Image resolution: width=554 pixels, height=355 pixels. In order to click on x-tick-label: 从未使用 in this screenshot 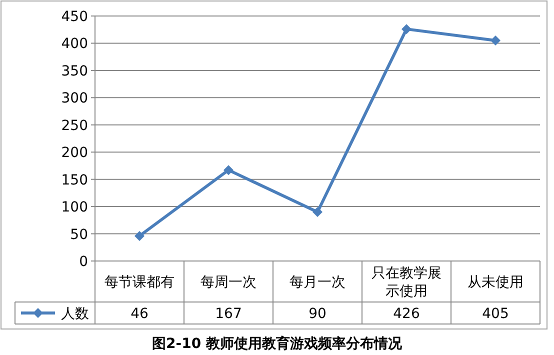, I will do `click(496, 282)`.